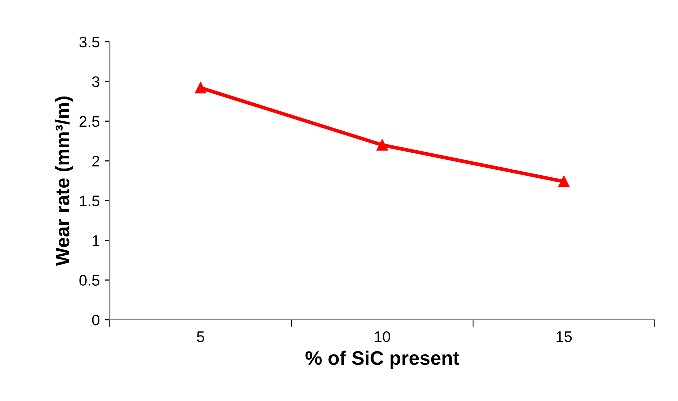 This screenshot has height=401, width=678. I want to click on y-tick-label: 2, so click(96, 161).